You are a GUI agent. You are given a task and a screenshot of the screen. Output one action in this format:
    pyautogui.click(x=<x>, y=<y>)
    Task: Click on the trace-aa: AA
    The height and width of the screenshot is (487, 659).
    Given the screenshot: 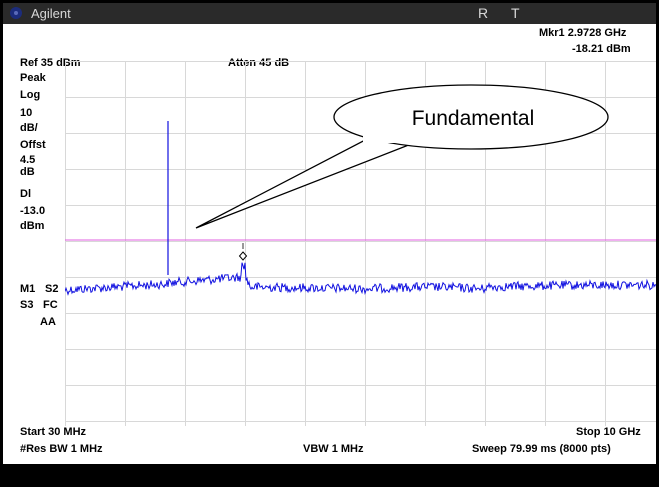 What is the action you would take?
    pyautogui.click(x=48, y=322)
    